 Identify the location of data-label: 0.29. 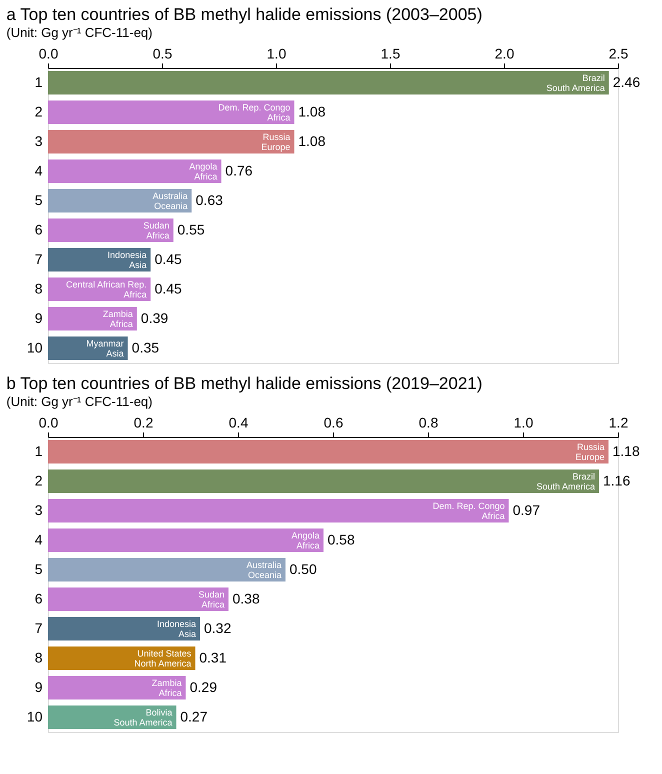
(204, 686).